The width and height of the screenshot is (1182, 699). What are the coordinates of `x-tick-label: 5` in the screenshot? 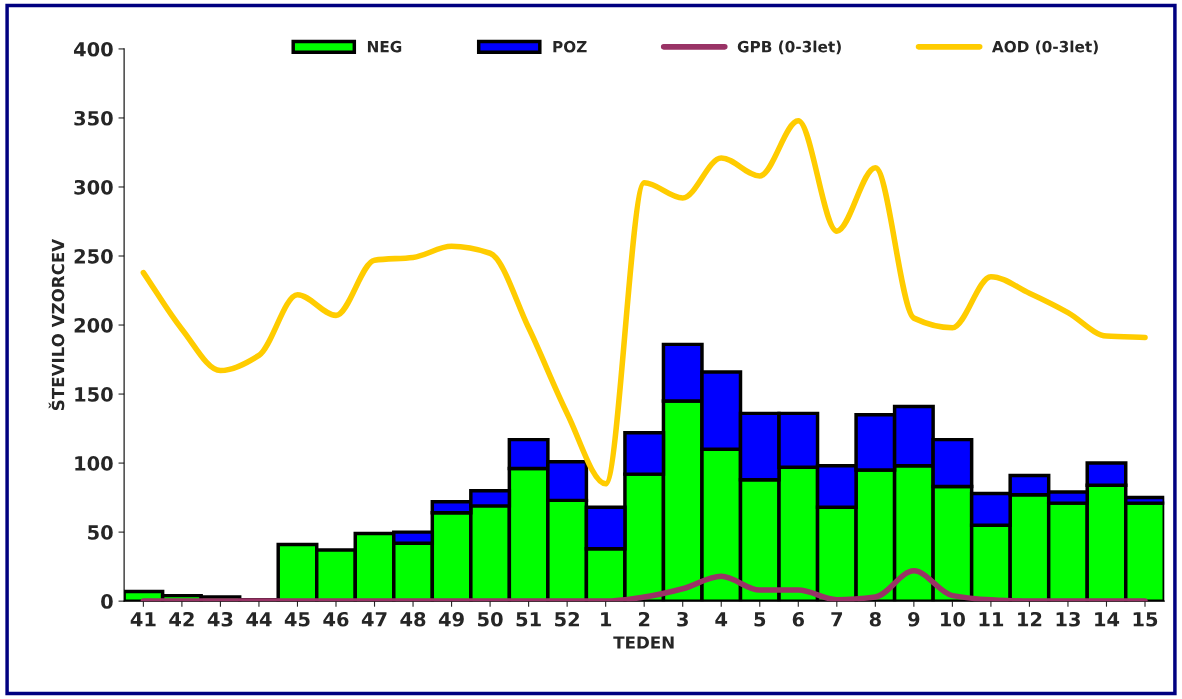 It's located at (760, 619).